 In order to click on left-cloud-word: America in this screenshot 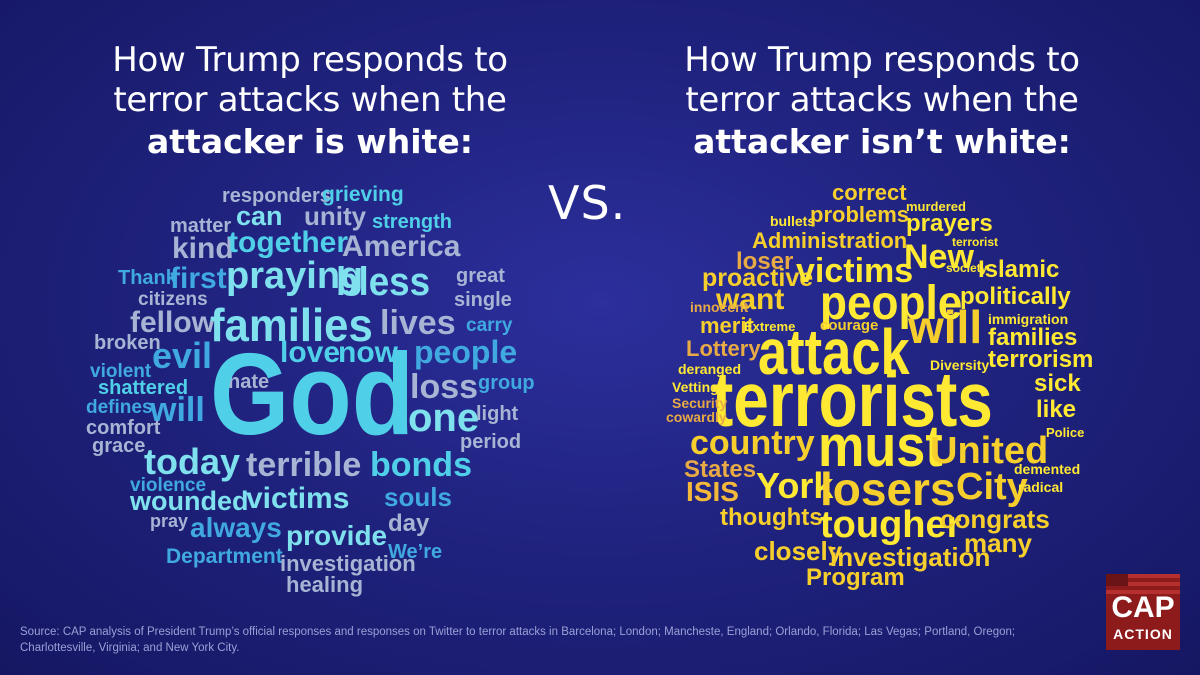, I will do `click(401, 246)`.